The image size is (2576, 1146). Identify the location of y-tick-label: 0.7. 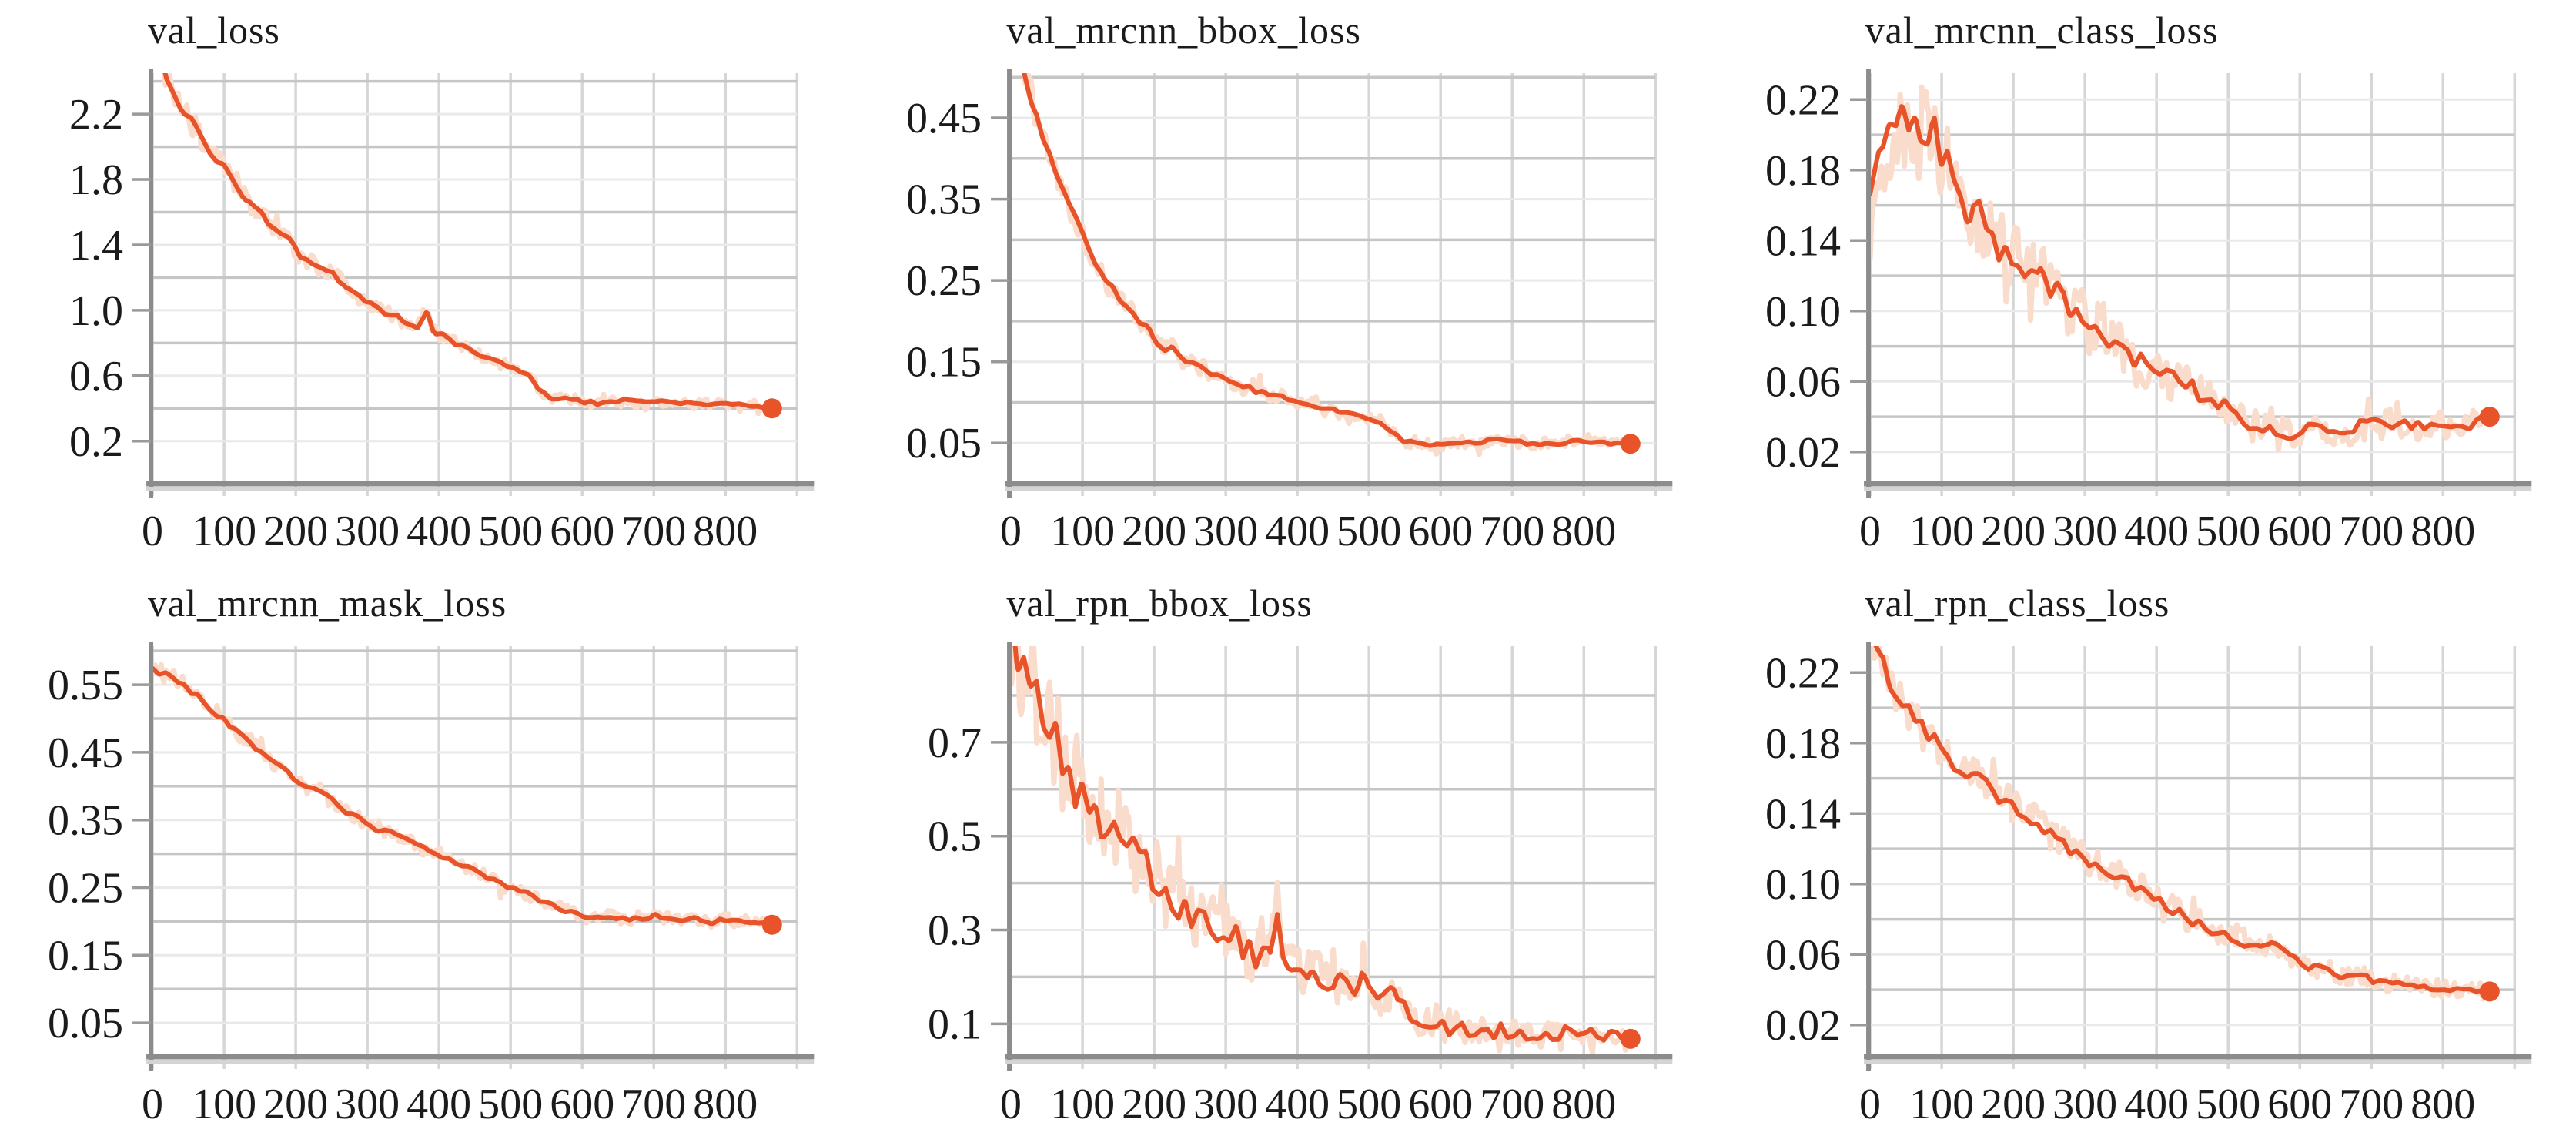
(955, 743).